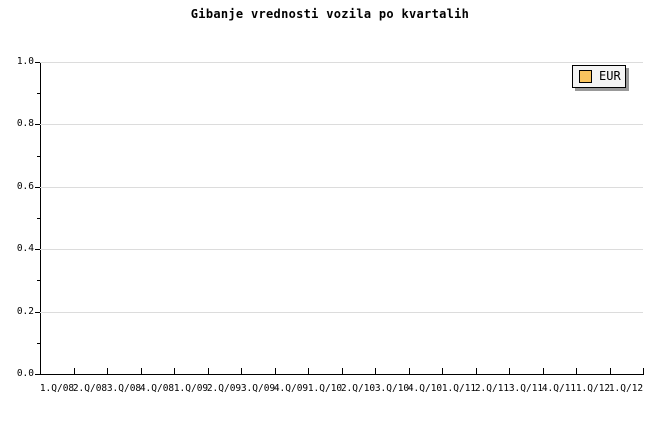  Describe the element at coordinates (526, 388) in the screenshot. I see `x-tick-label: 3.Q/11` at that location.